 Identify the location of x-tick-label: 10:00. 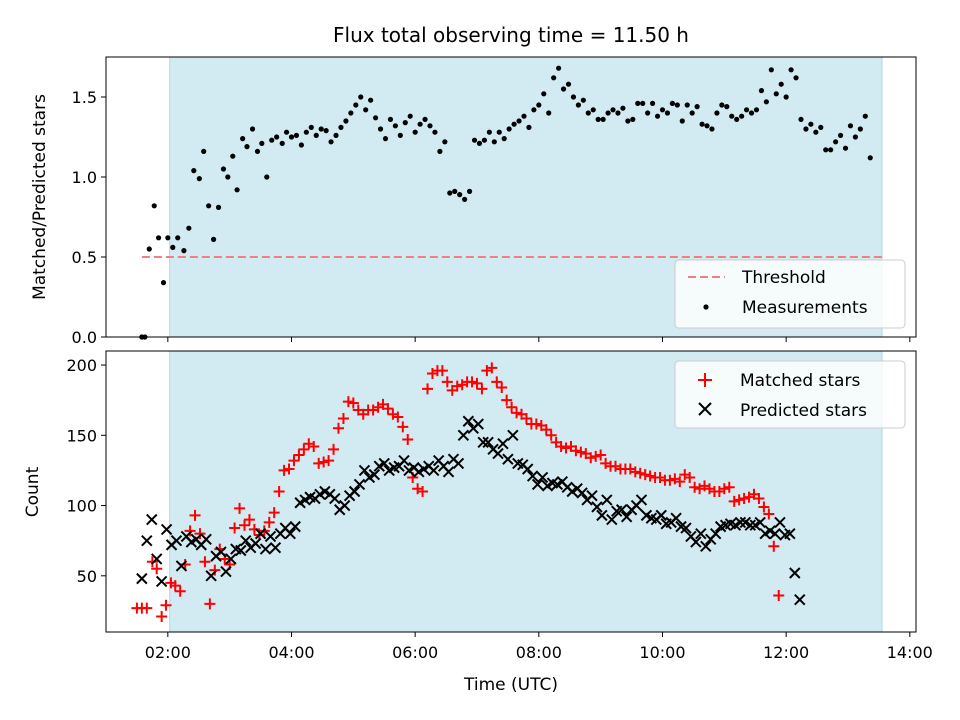
(662, 652).